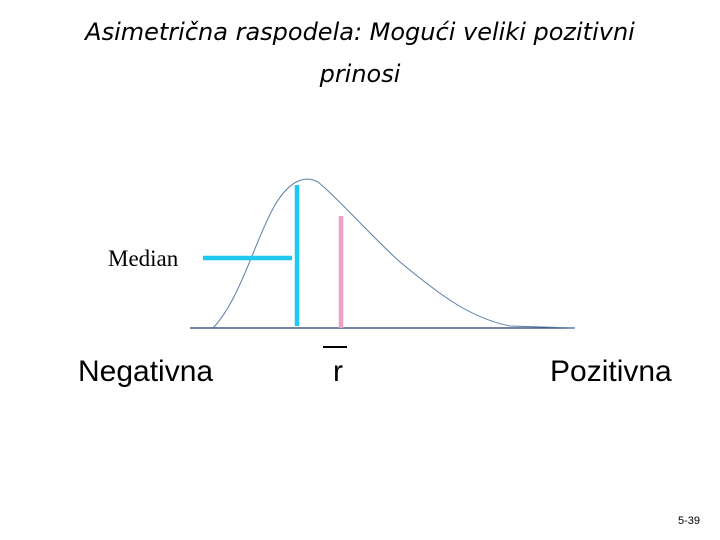 The image size is (720, 540). Describe the element at coordinates (611, 371) in the screenshot. I see `positive-label: Pozitivna` at that location.